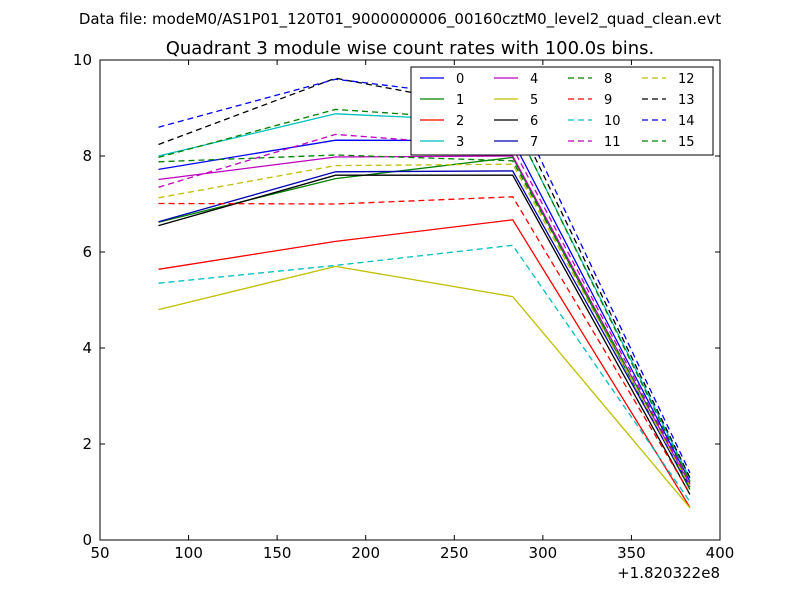 The image size is (800, 600). Describe the element at coordinates (534, 142) in the screenshot. I see `legend-label-7: 7` at that location.